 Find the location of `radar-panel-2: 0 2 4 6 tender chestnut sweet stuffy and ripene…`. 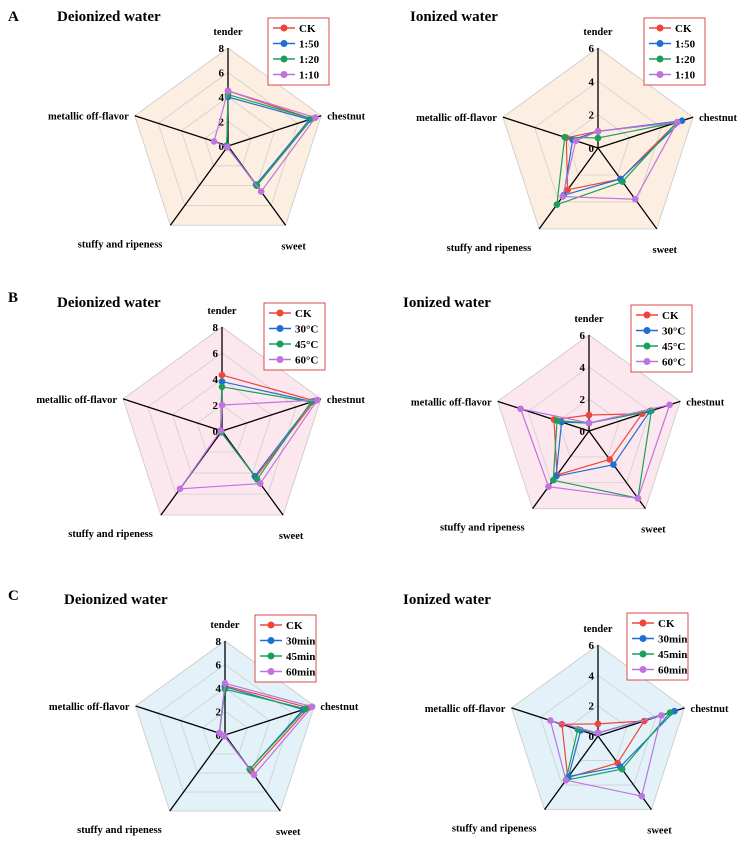

radar-panel-2: 0 2 4 6 tender chestnut sweet stuffy and ripene… is located at coordinates (574, 132).